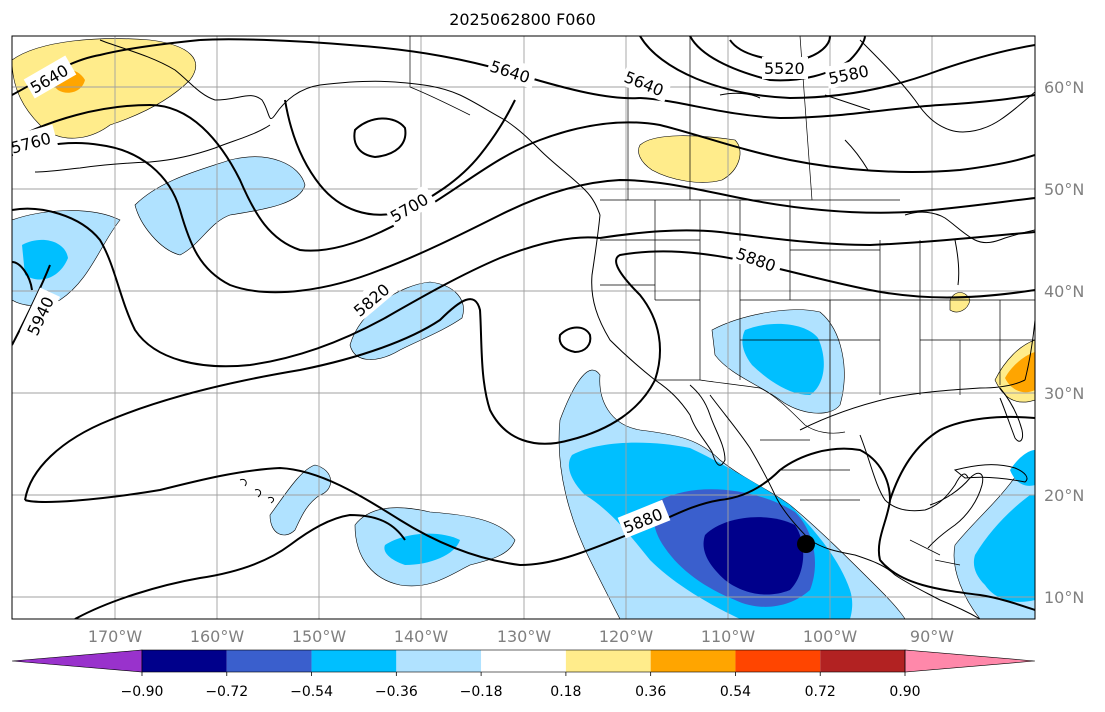 This screenshot has width=1105, height=712. Describe the element at coordinates (784, 68) in the screenshot. I see `contour-label-5520: 5520` at that location.